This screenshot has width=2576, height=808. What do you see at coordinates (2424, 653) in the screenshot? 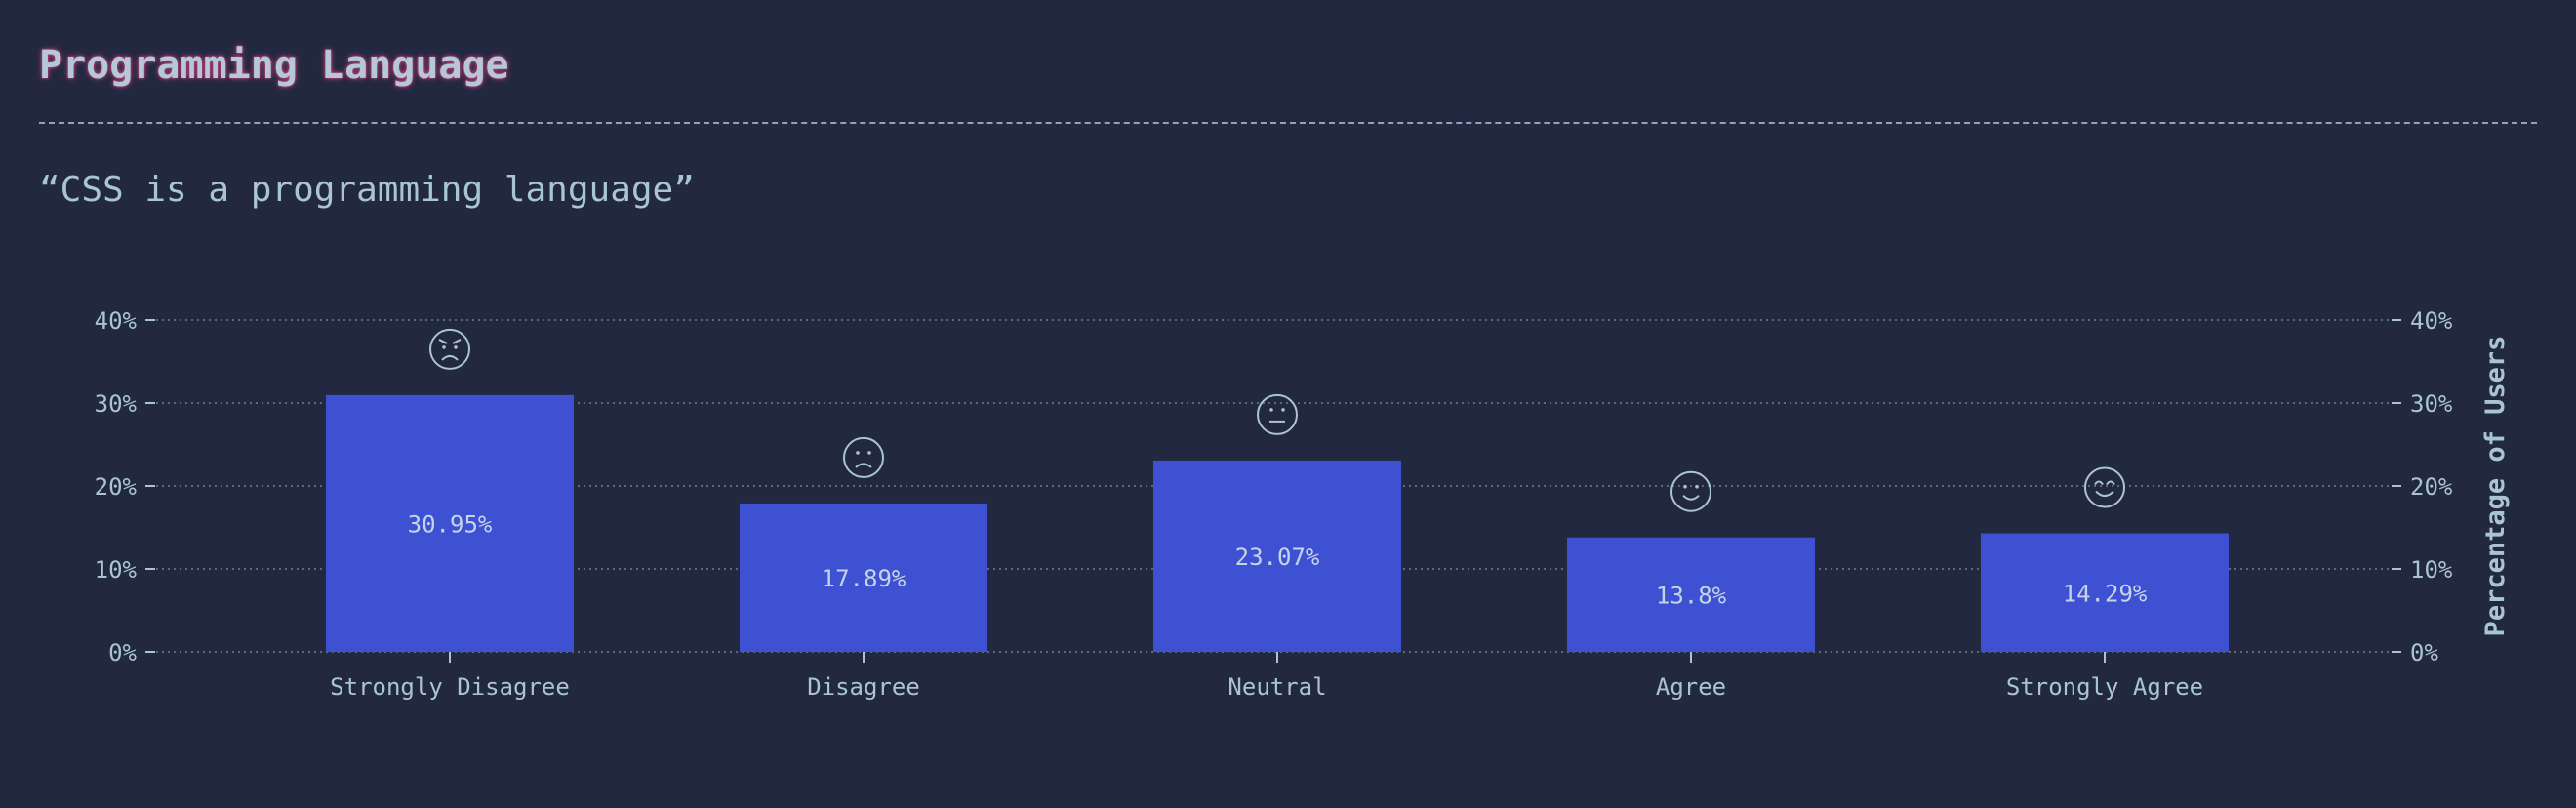
I see `right-y-tick-label: 0%` at bounding box center [2424, 653].